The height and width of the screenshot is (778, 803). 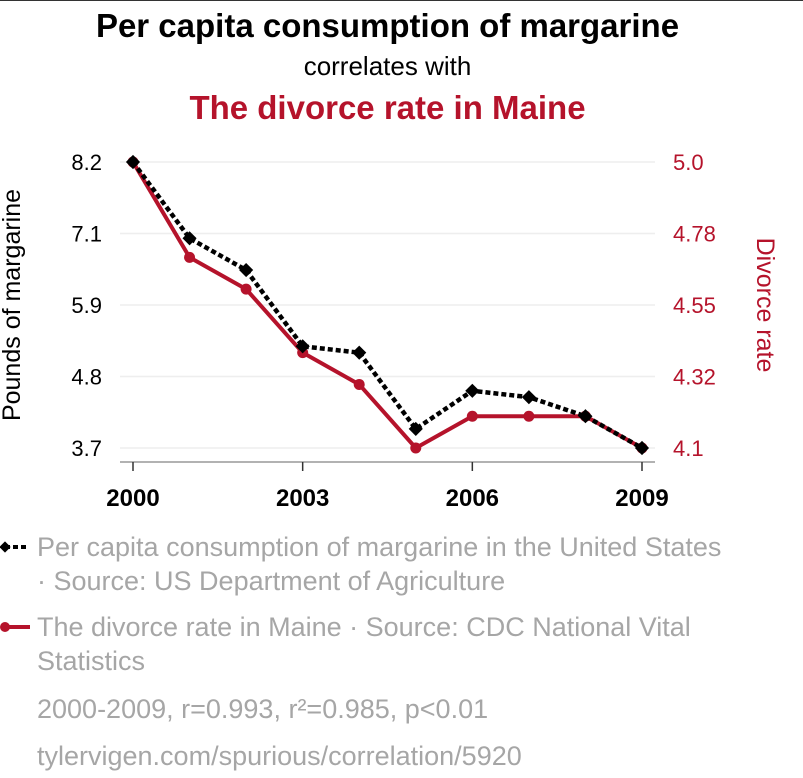 What do you see at coordinates (132, 498) in the screenshot?
I see `x-tick-label: 2000` at bounding box center [132, 498].